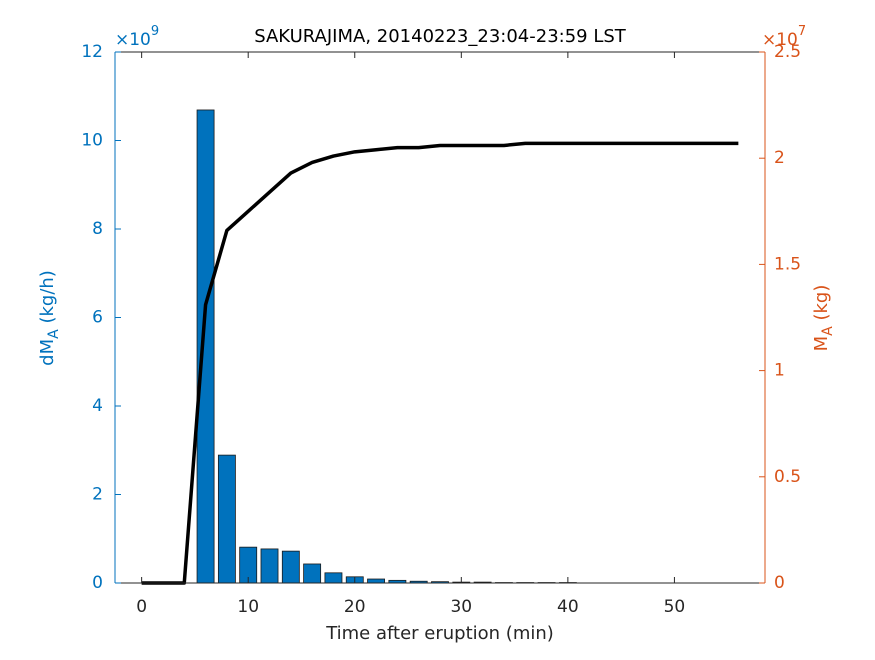 This screenshot has width=875, height=660. I want to click on chart-title: SAKURAJIMA, 20140223_23:04-23:59 LST, so click(440, 36).